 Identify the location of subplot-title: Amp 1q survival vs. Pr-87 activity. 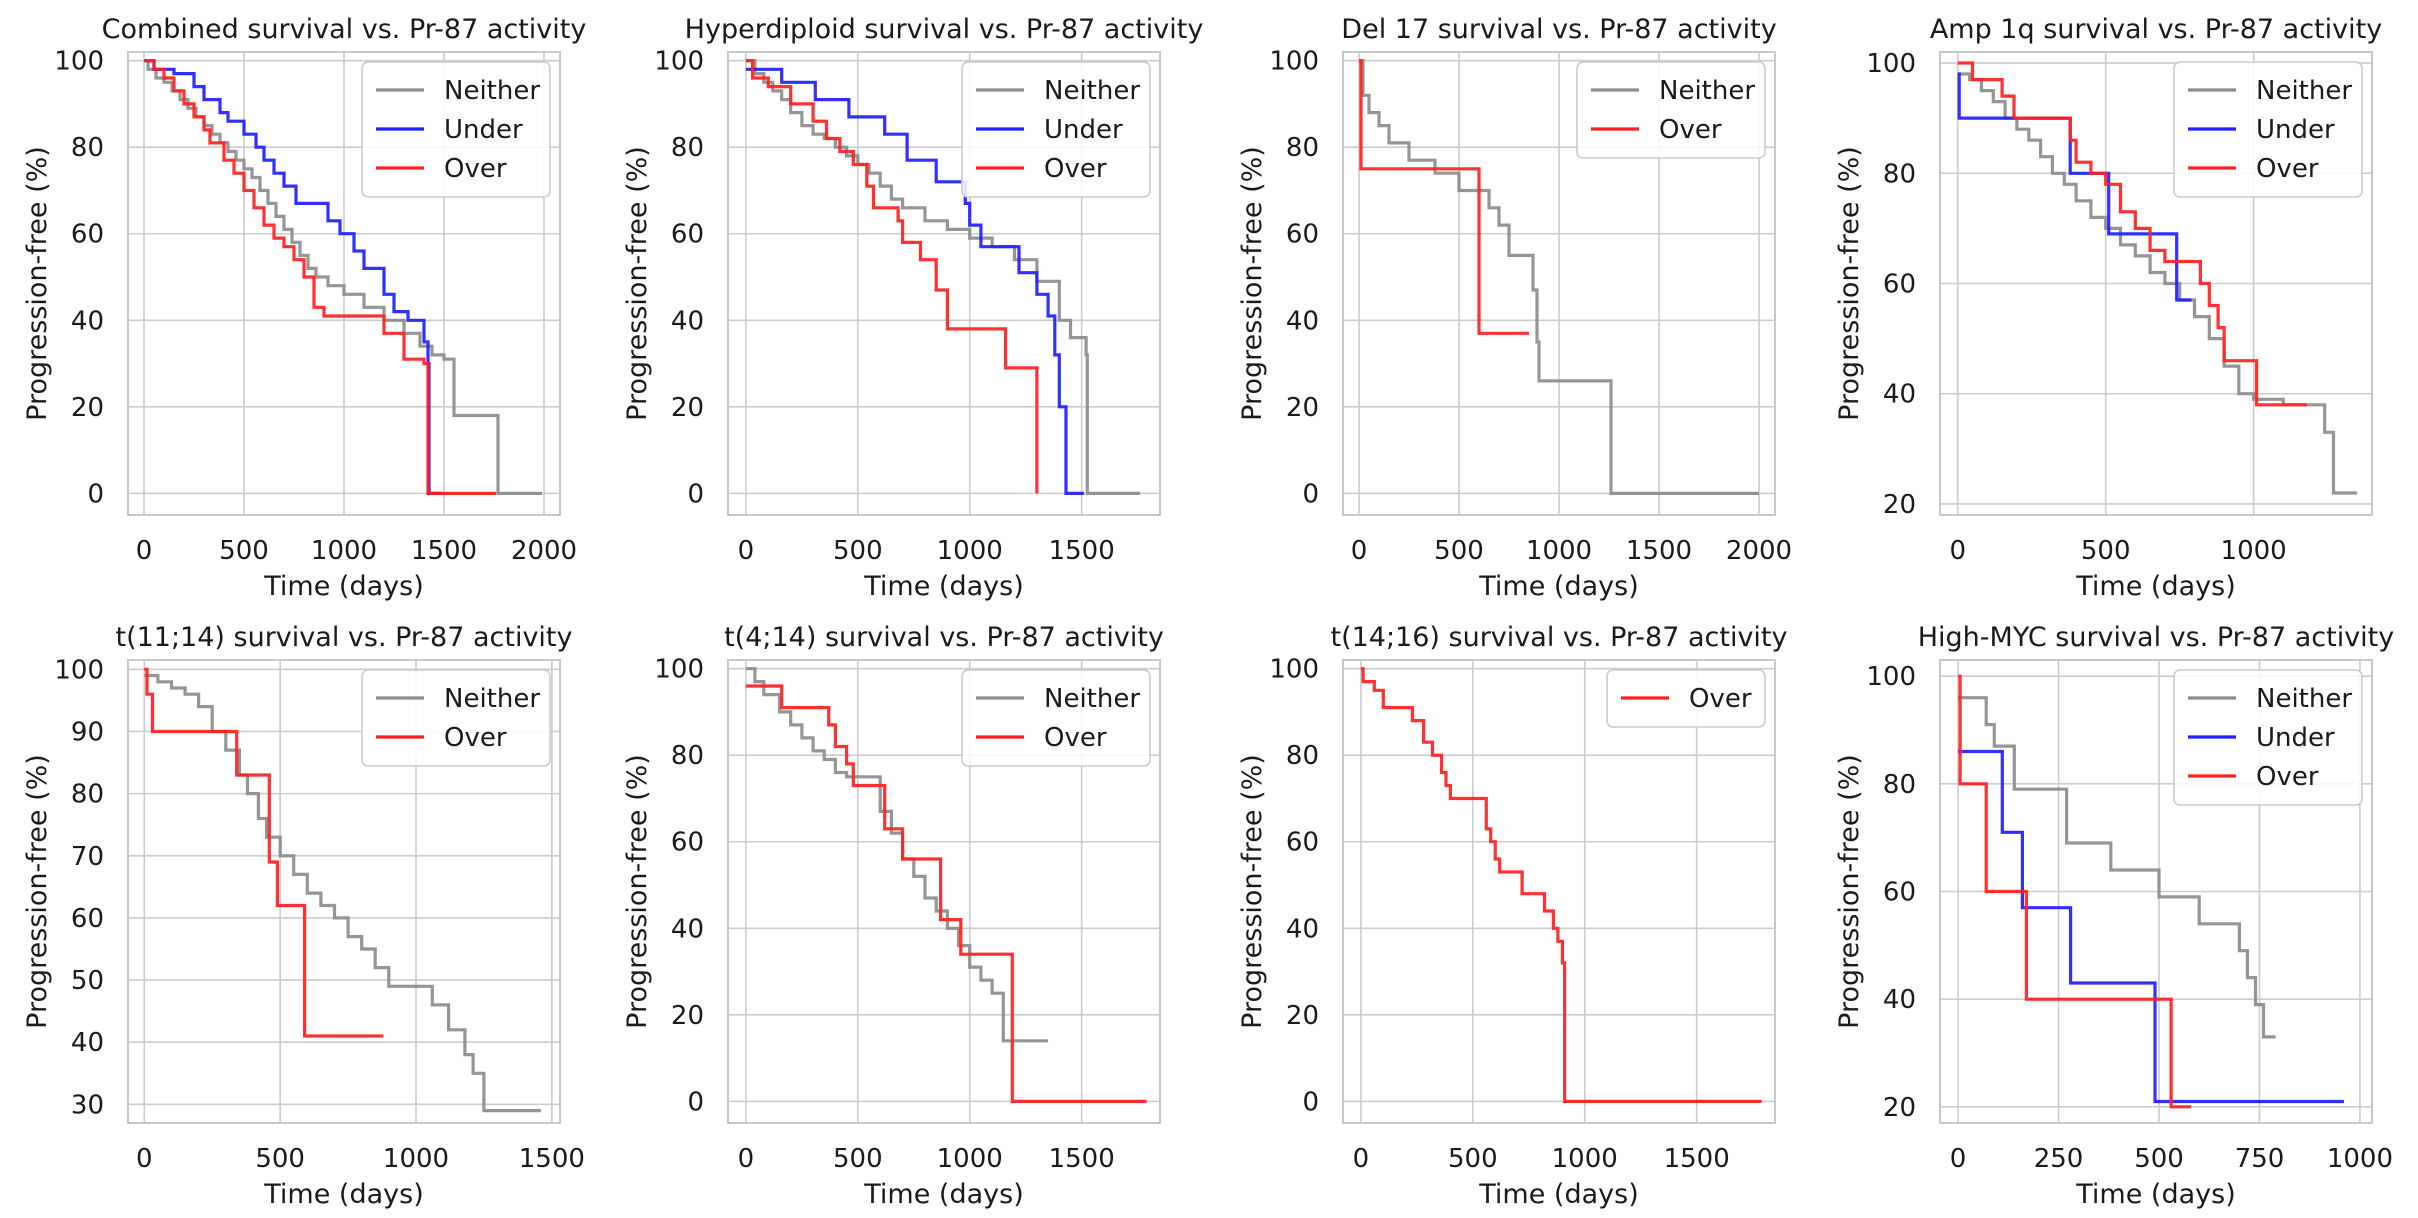
(2156, 29).